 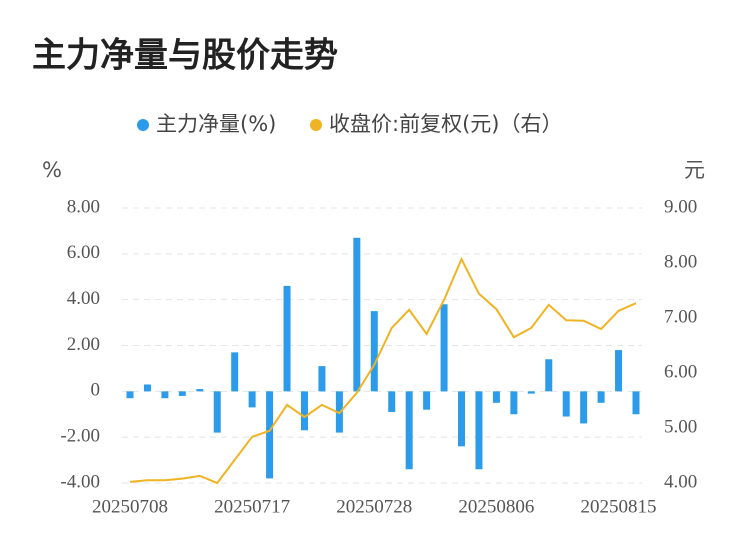 What do you see at coordinates (680, 316) in the screenshot?
I see `y2-tick-label: 7.00` at bounding box center [680, 316].